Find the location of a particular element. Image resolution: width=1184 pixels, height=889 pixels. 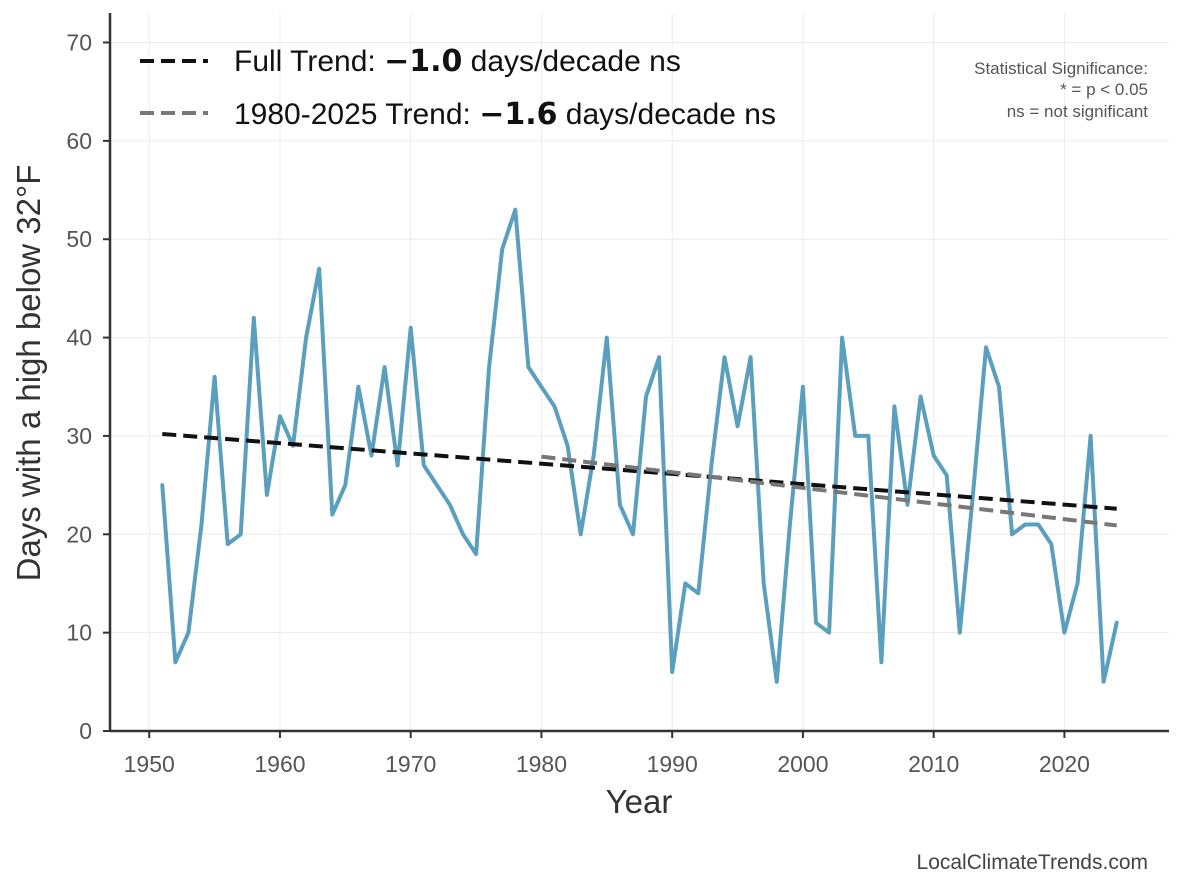

y-axis-title: Days with a high below 32°F is located at coordinates (28, 373).